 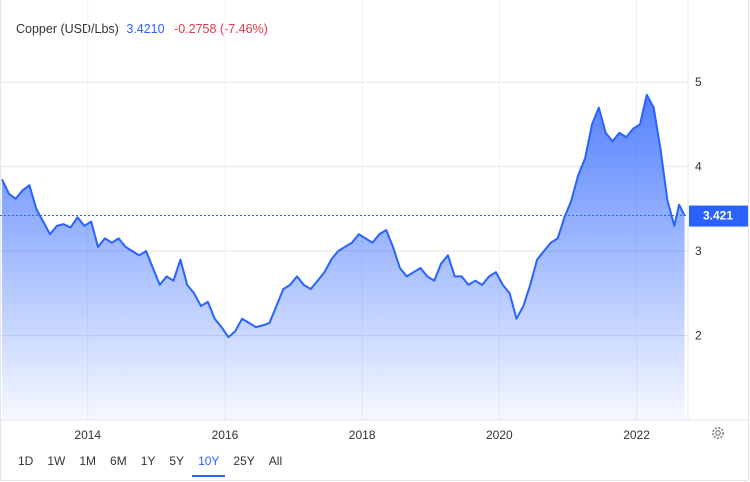 What do you see at coordinates (145, 29) in the screenshot?
I see `last-price: 3.4210` at bounding box center [145, 29].